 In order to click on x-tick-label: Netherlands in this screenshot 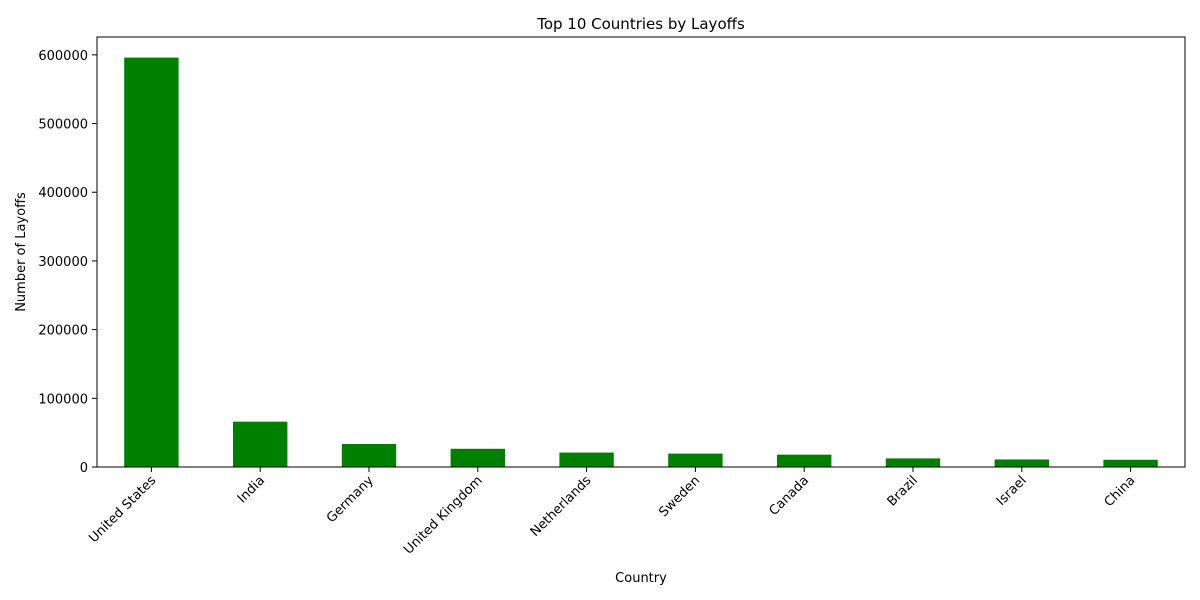, I will do `click(561, 506)`.